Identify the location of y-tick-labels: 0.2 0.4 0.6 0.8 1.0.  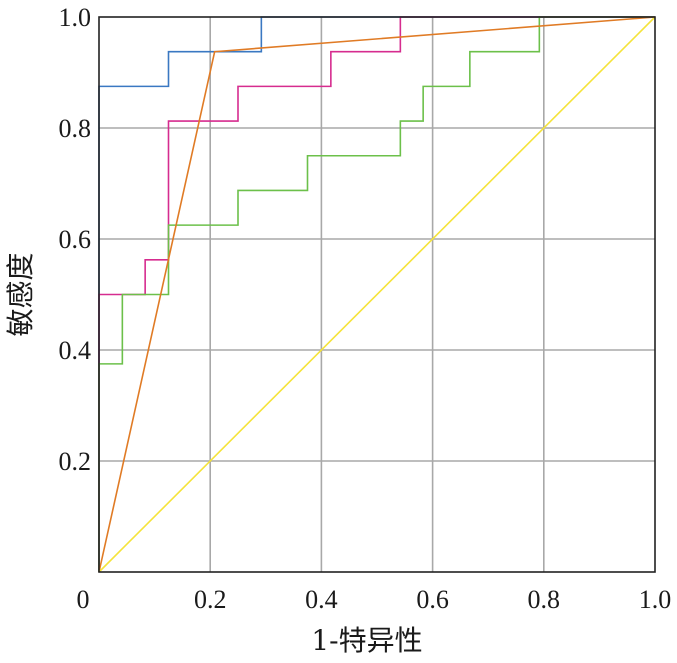
(75, 239).